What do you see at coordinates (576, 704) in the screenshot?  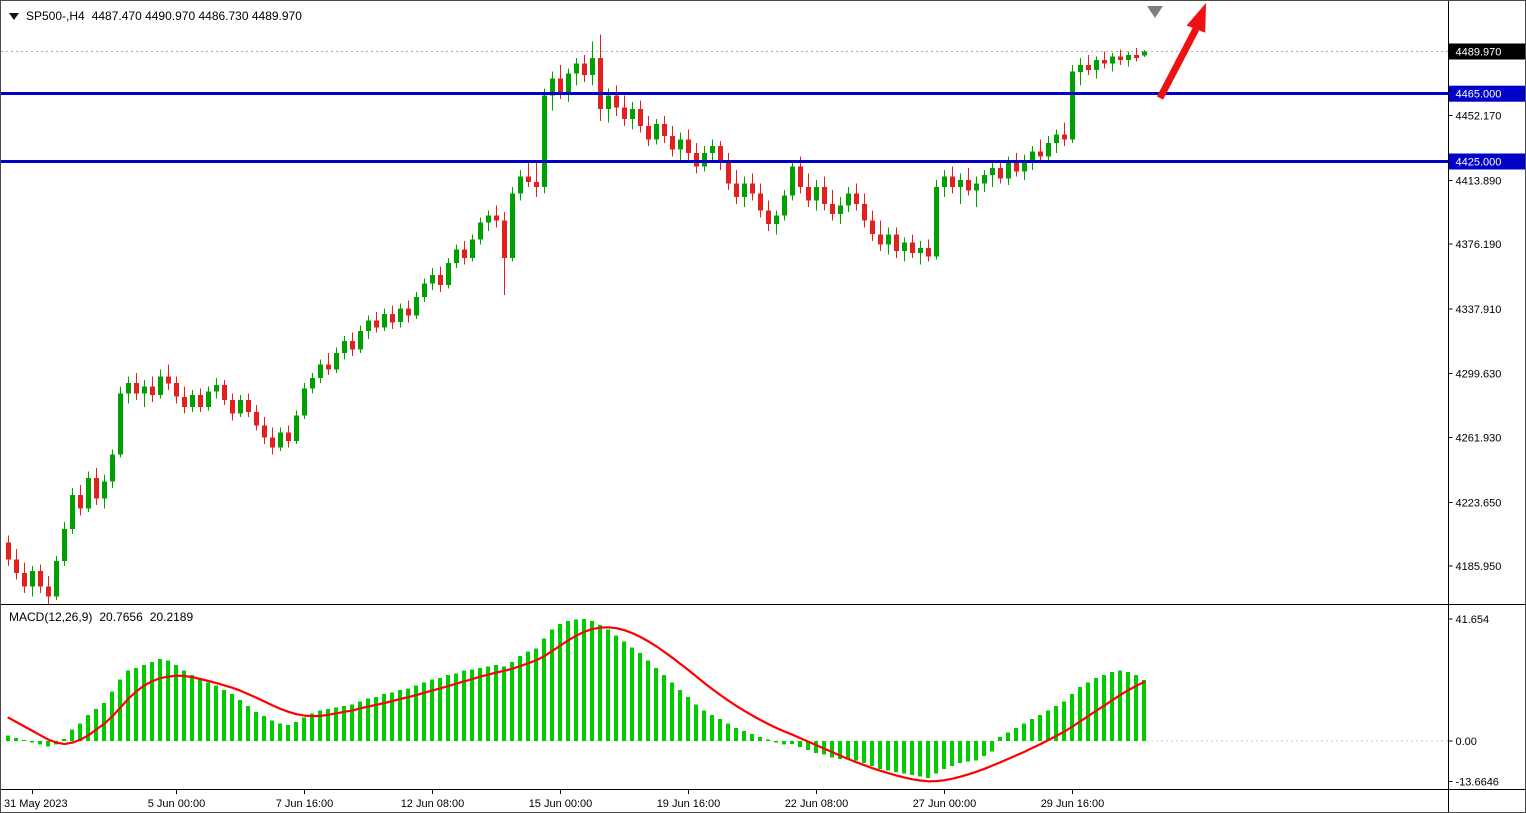 I see `macd-signal-line` at bounding box center [576, 704].